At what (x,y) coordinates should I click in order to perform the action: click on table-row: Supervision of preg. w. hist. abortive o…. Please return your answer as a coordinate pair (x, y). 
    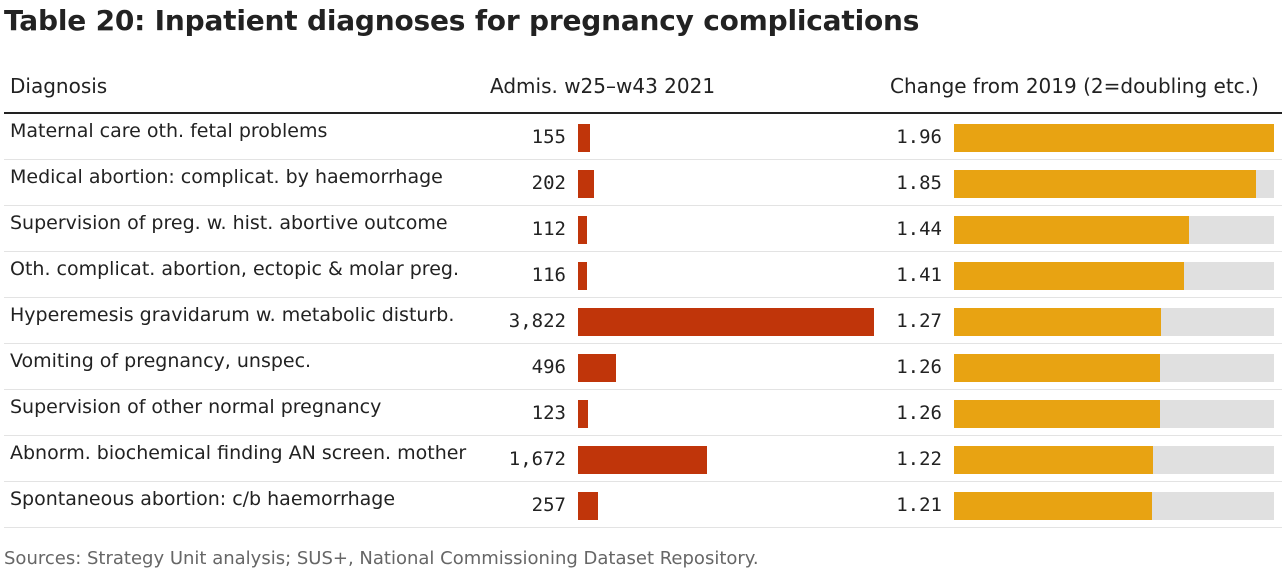
    Looking at the image, I should click on (643, 229).